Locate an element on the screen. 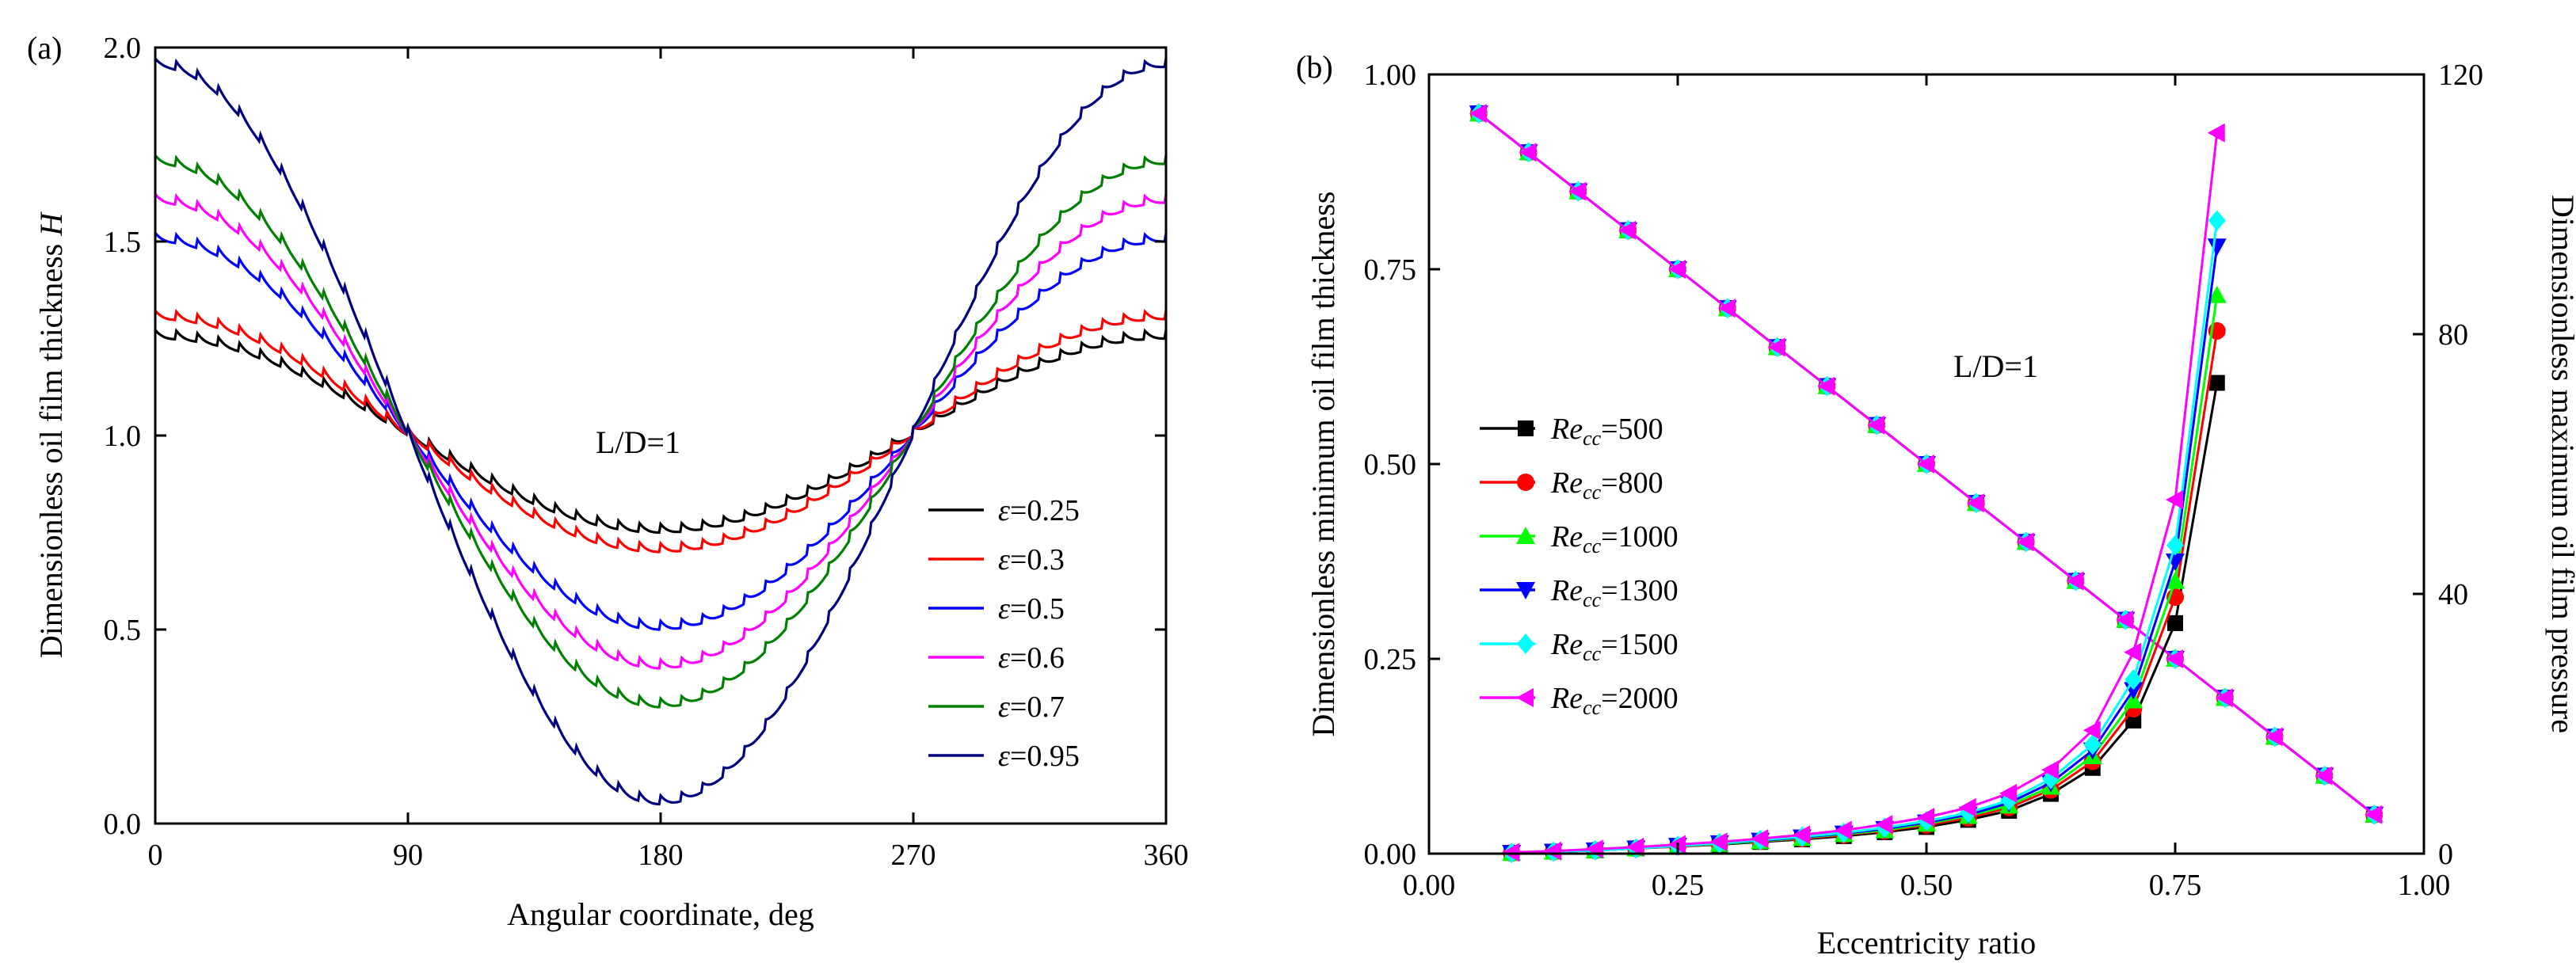 The height and width of the screenshot is (974, 2576). panel-a-legend-symbol-4: ε is located at coordinates (1004, 707).